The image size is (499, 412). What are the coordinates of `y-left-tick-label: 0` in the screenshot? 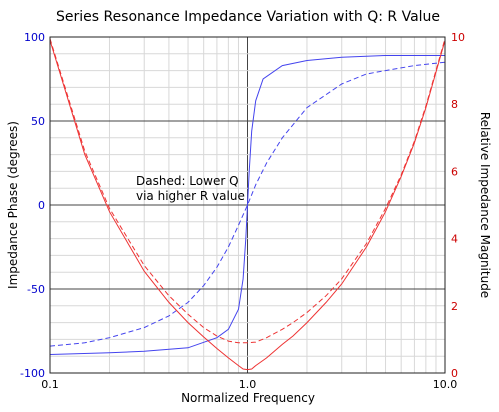 It's located at (41, 205).